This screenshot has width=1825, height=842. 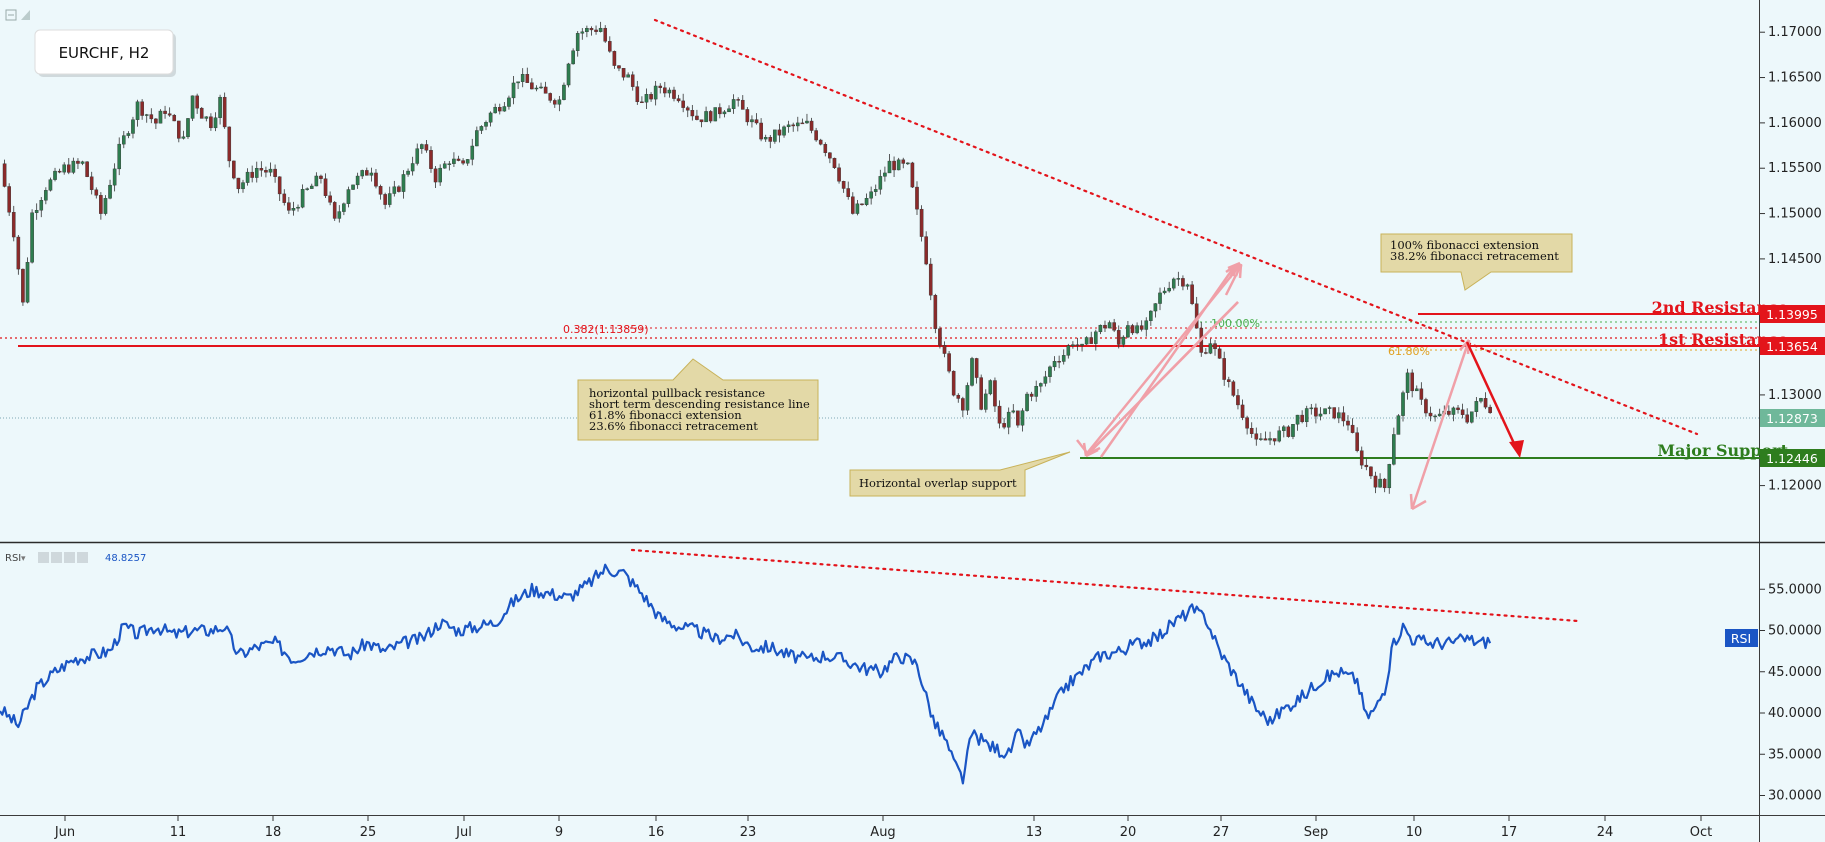 I want to click on time-tick-label: 24, so click(x=1605, y=832).